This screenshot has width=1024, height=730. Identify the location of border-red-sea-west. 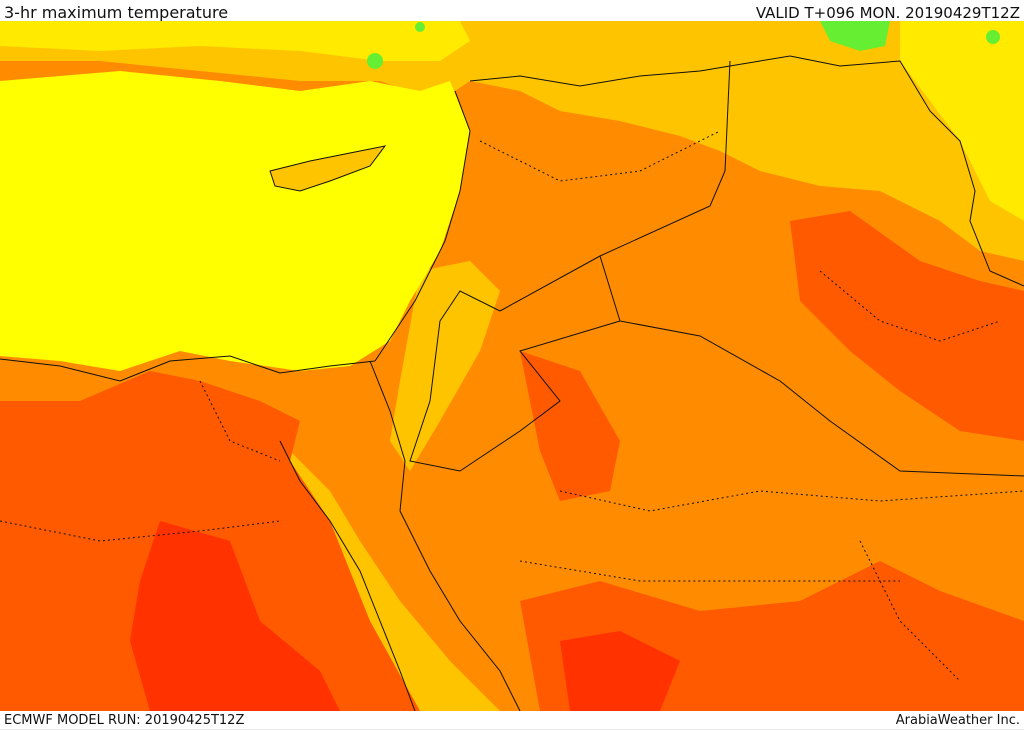
(347, 575).